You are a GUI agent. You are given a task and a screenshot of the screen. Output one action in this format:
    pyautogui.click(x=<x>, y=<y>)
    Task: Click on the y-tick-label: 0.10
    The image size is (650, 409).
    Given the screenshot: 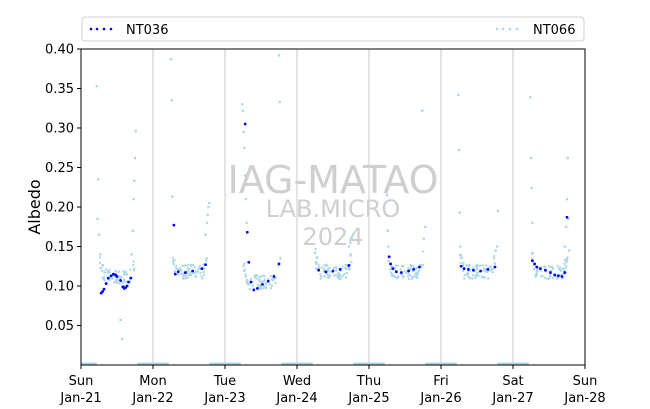 What is the action you would take?
    pyautogui.click(x=59, y=287)
    